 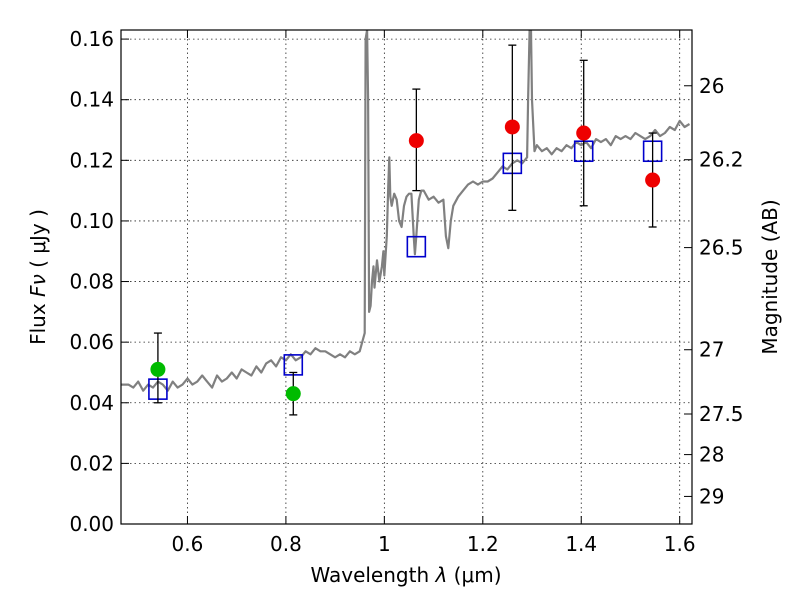 What do you see at coordinates (405, 575) in the screenshot?
I see `x-axis-title: Wavelength λ (μm)` at bounding box center [405, 575].